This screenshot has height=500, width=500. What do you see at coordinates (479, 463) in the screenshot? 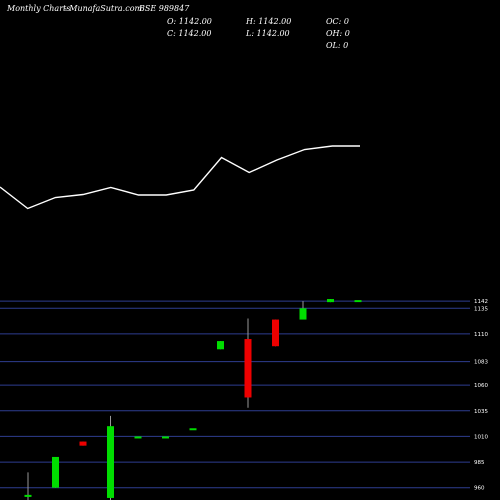
I see `y-tick-label: 985` at bounding box center [479, 463].